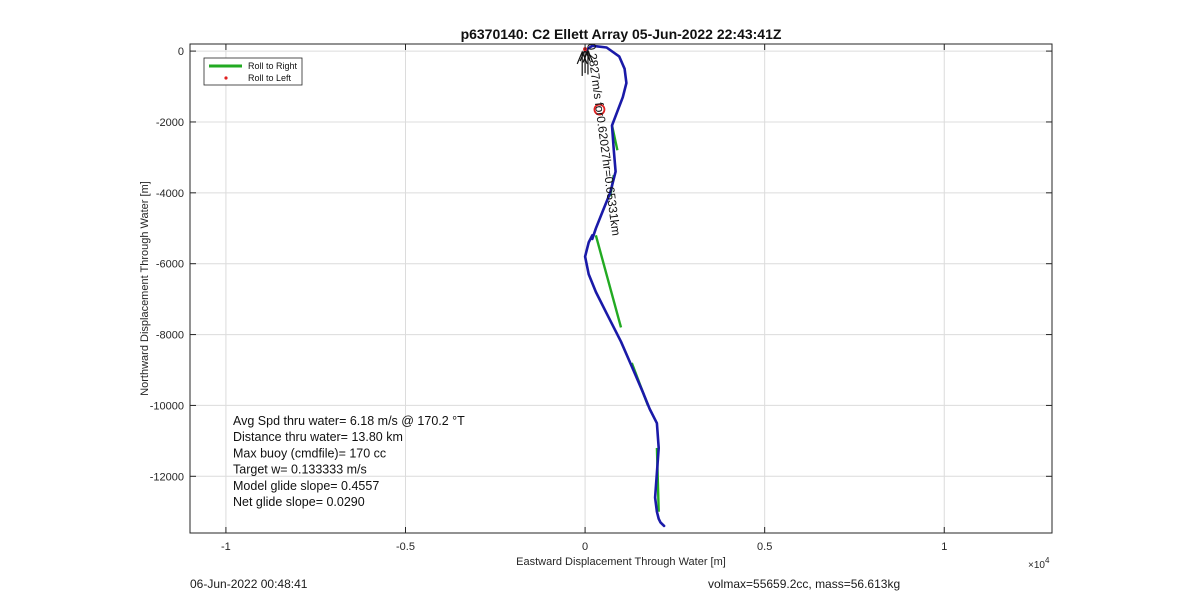  Describe the element at coordinates (309, 453) in the screenshot. I see `stats-line: Max buoy (cmdfile)= 170 cc` at that location.